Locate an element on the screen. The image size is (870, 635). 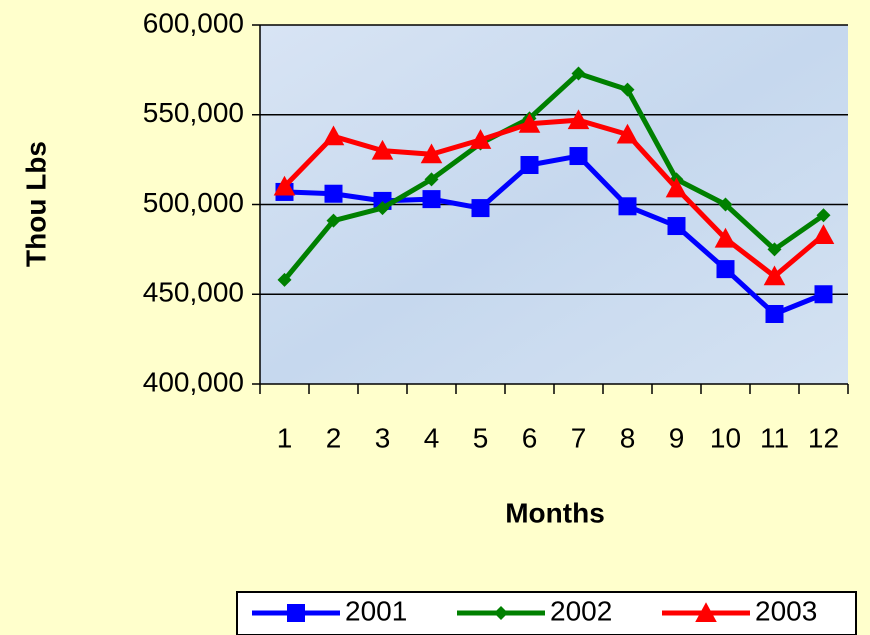
legend-label: 2001 is located at coordinates (376, 610).